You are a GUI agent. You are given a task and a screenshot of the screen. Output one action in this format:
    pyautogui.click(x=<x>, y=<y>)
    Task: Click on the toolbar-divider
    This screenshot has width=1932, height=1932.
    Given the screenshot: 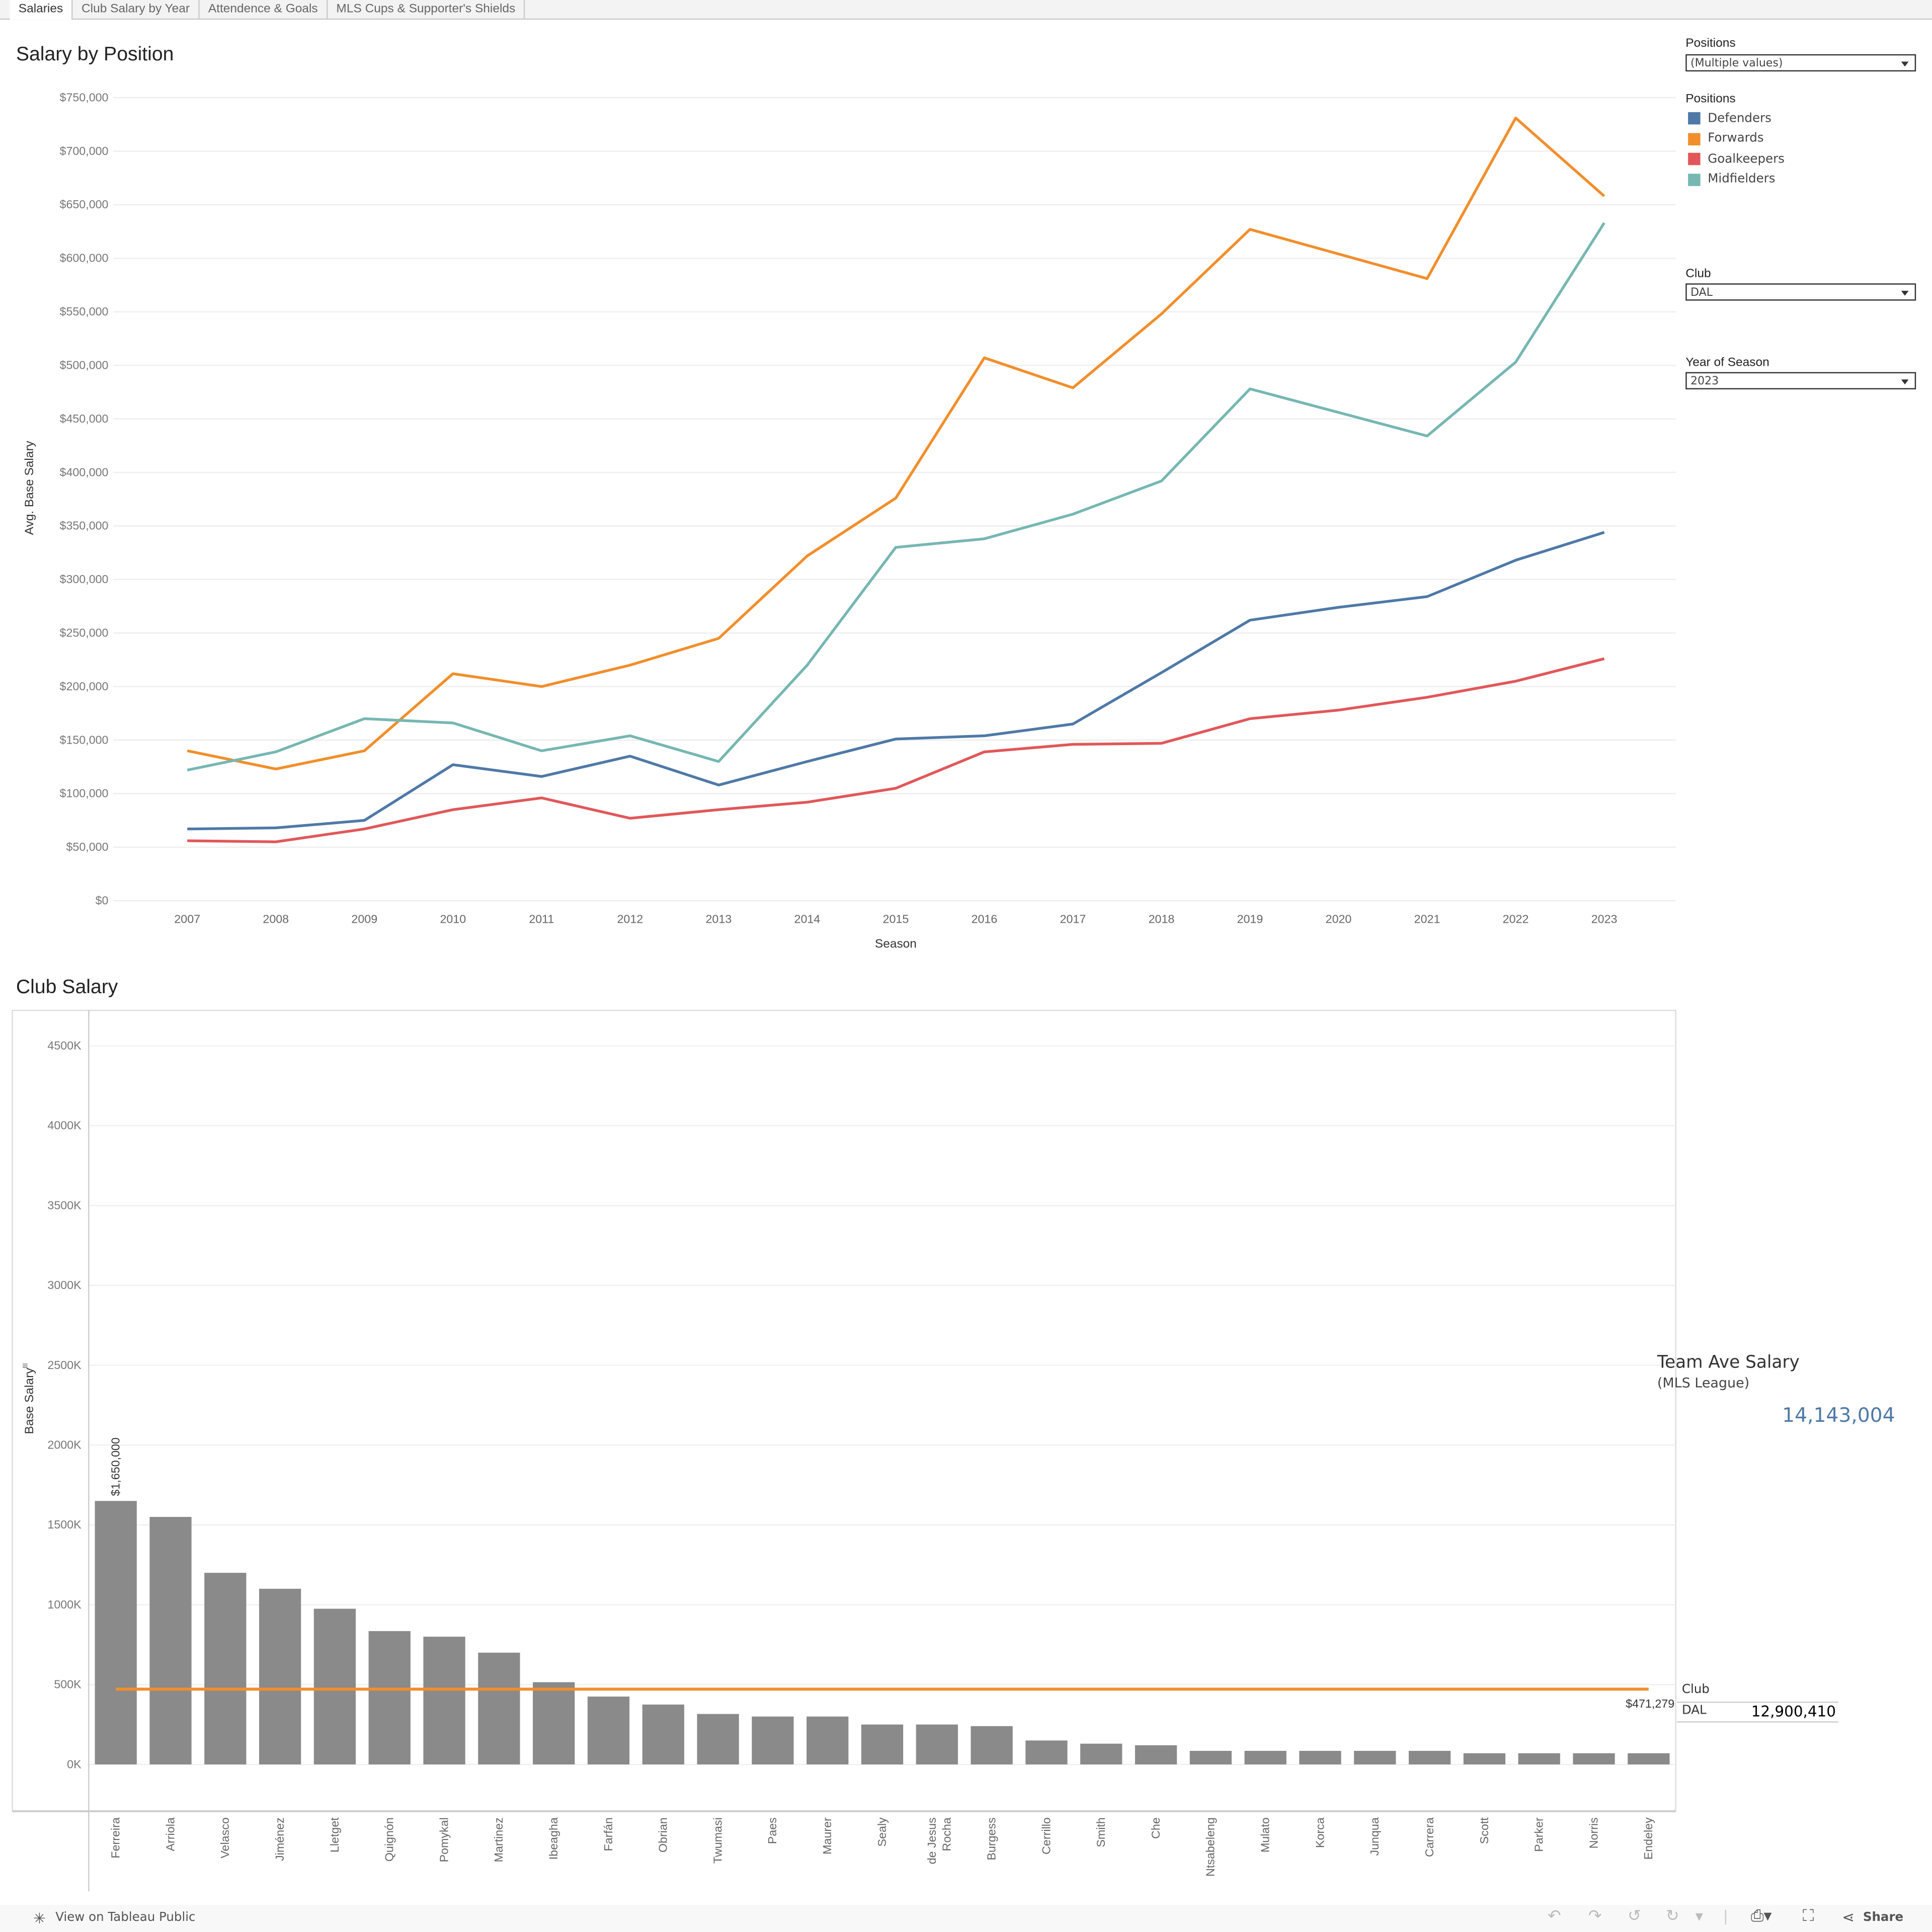 What is the action you would take?
    pyautogui.click(x=1726, y=1917)
    